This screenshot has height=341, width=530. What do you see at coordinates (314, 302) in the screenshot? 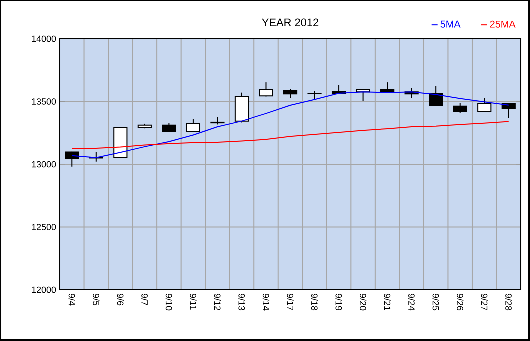
I see `x-tick-label: 9/18` at bounding box center [314, 302].